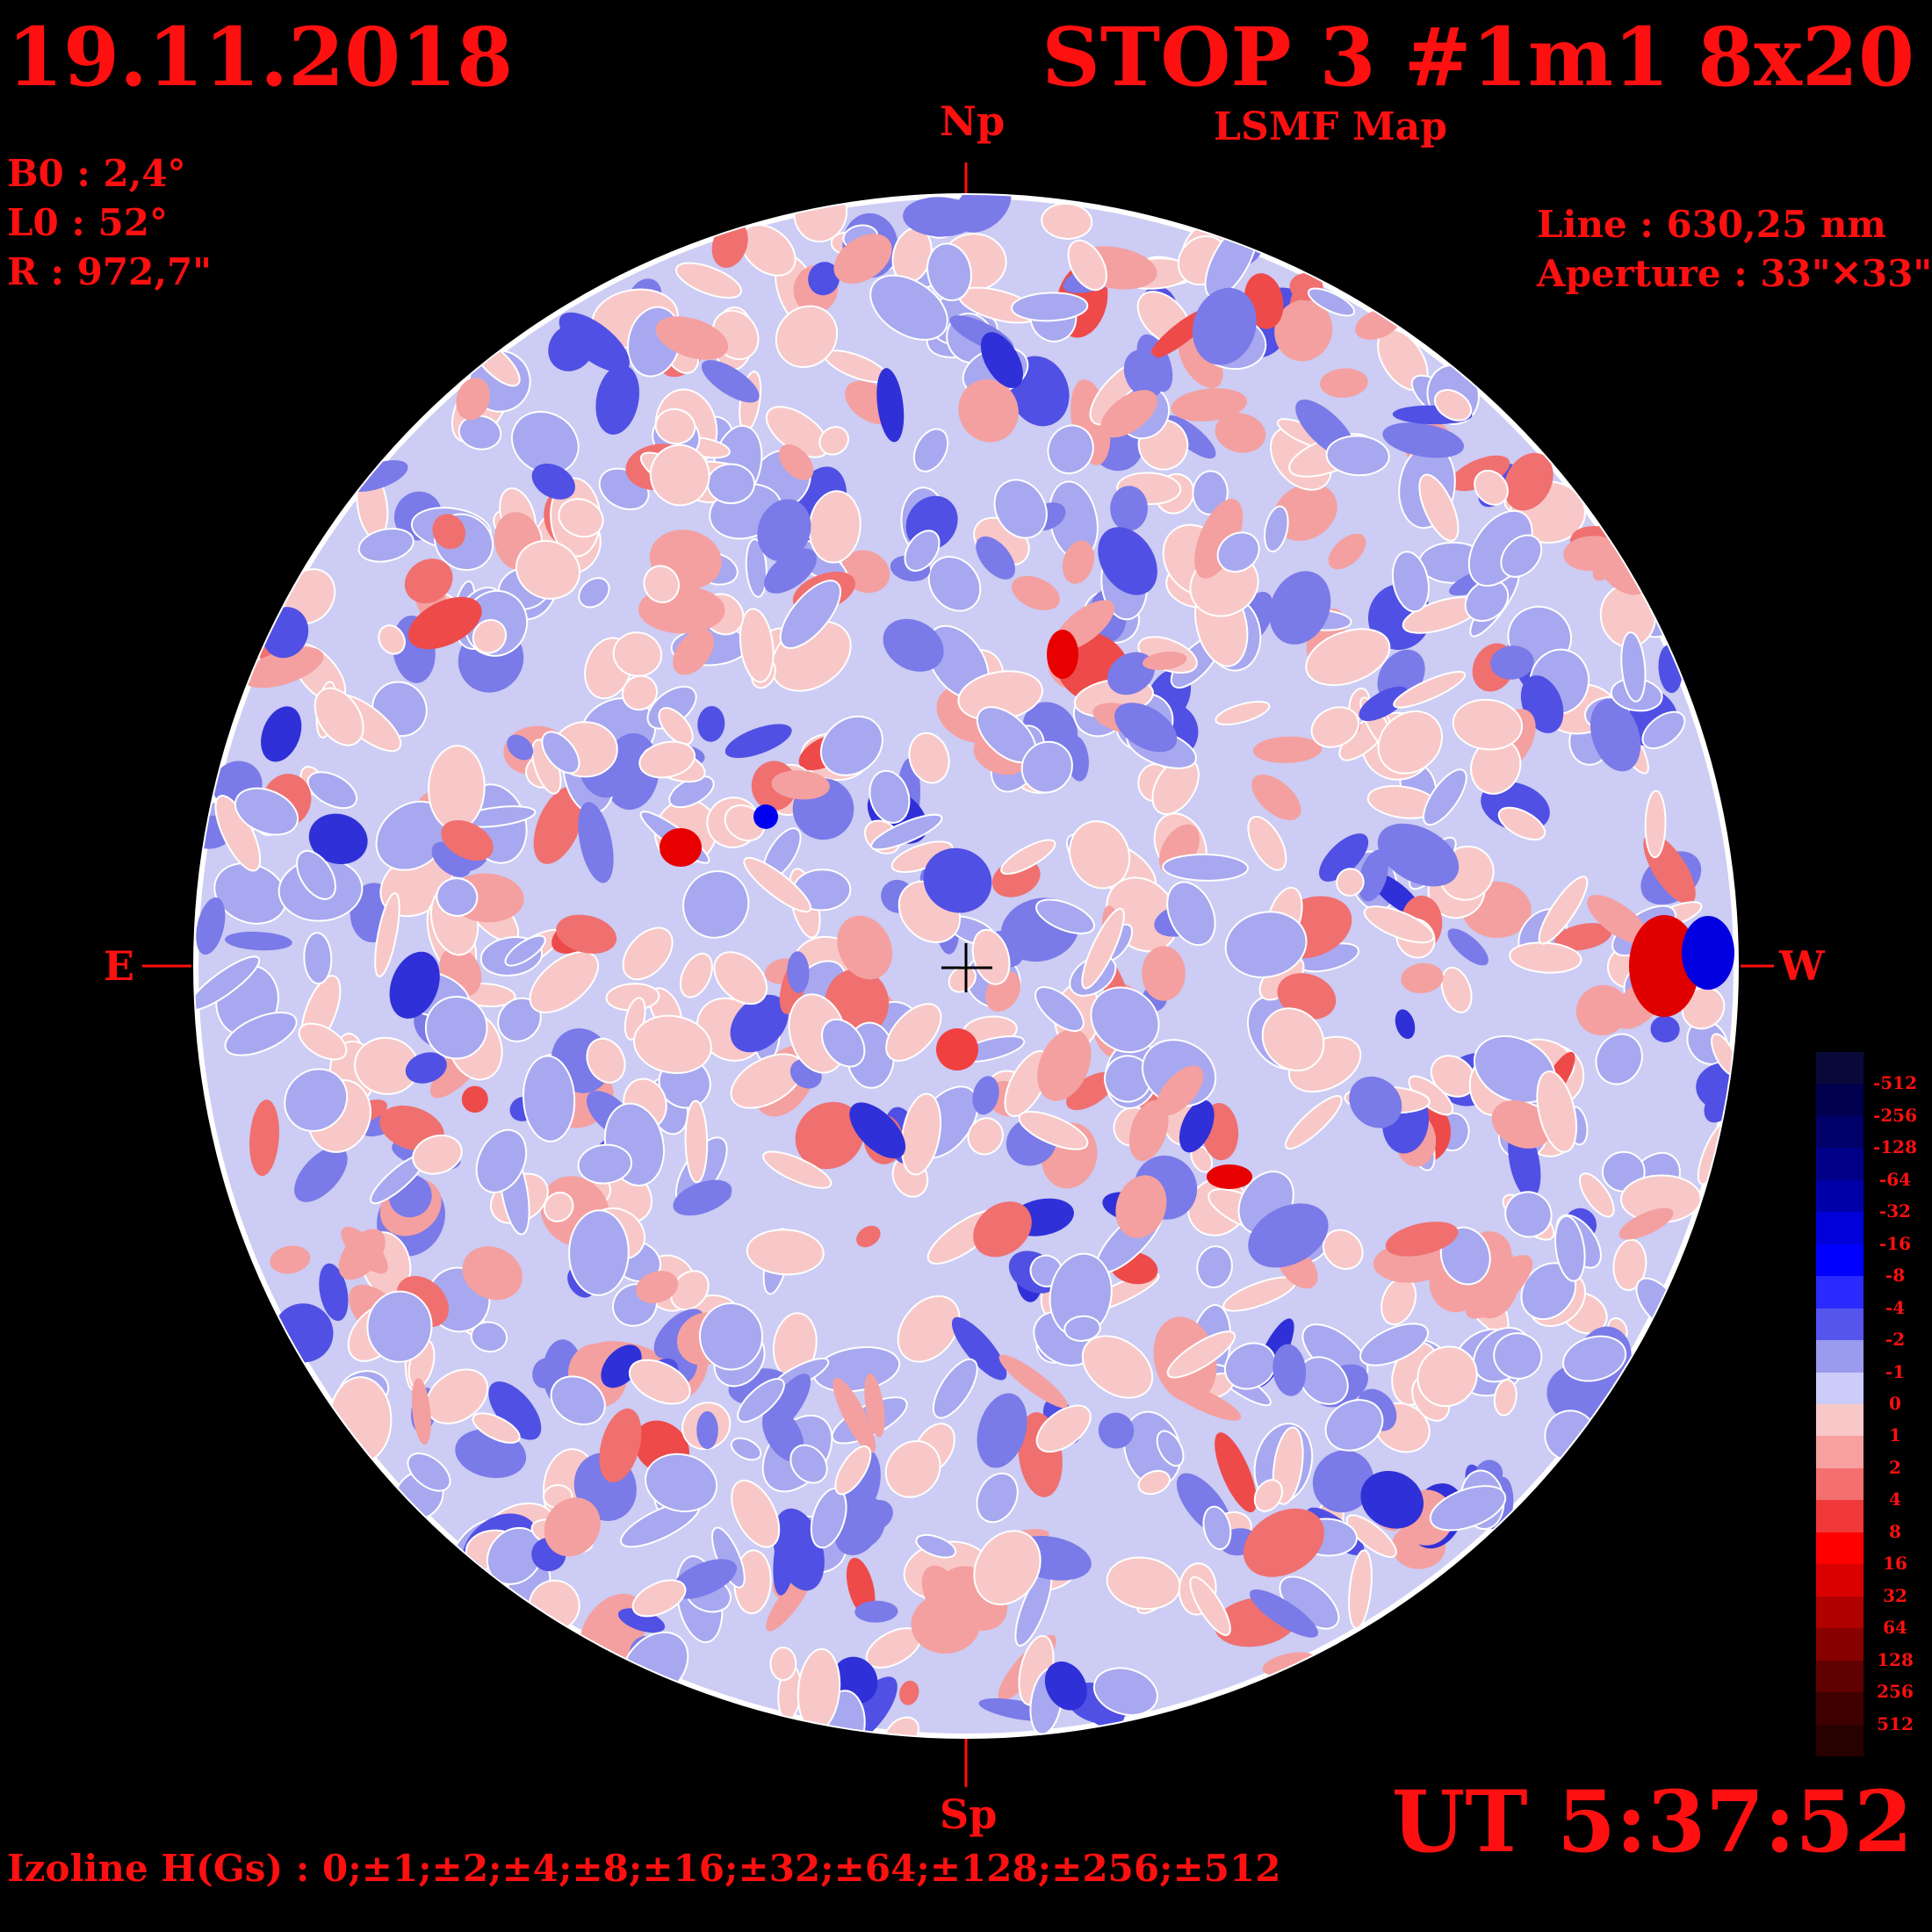  I want to click on colorbar-label: -256, so click(1895, 1115).